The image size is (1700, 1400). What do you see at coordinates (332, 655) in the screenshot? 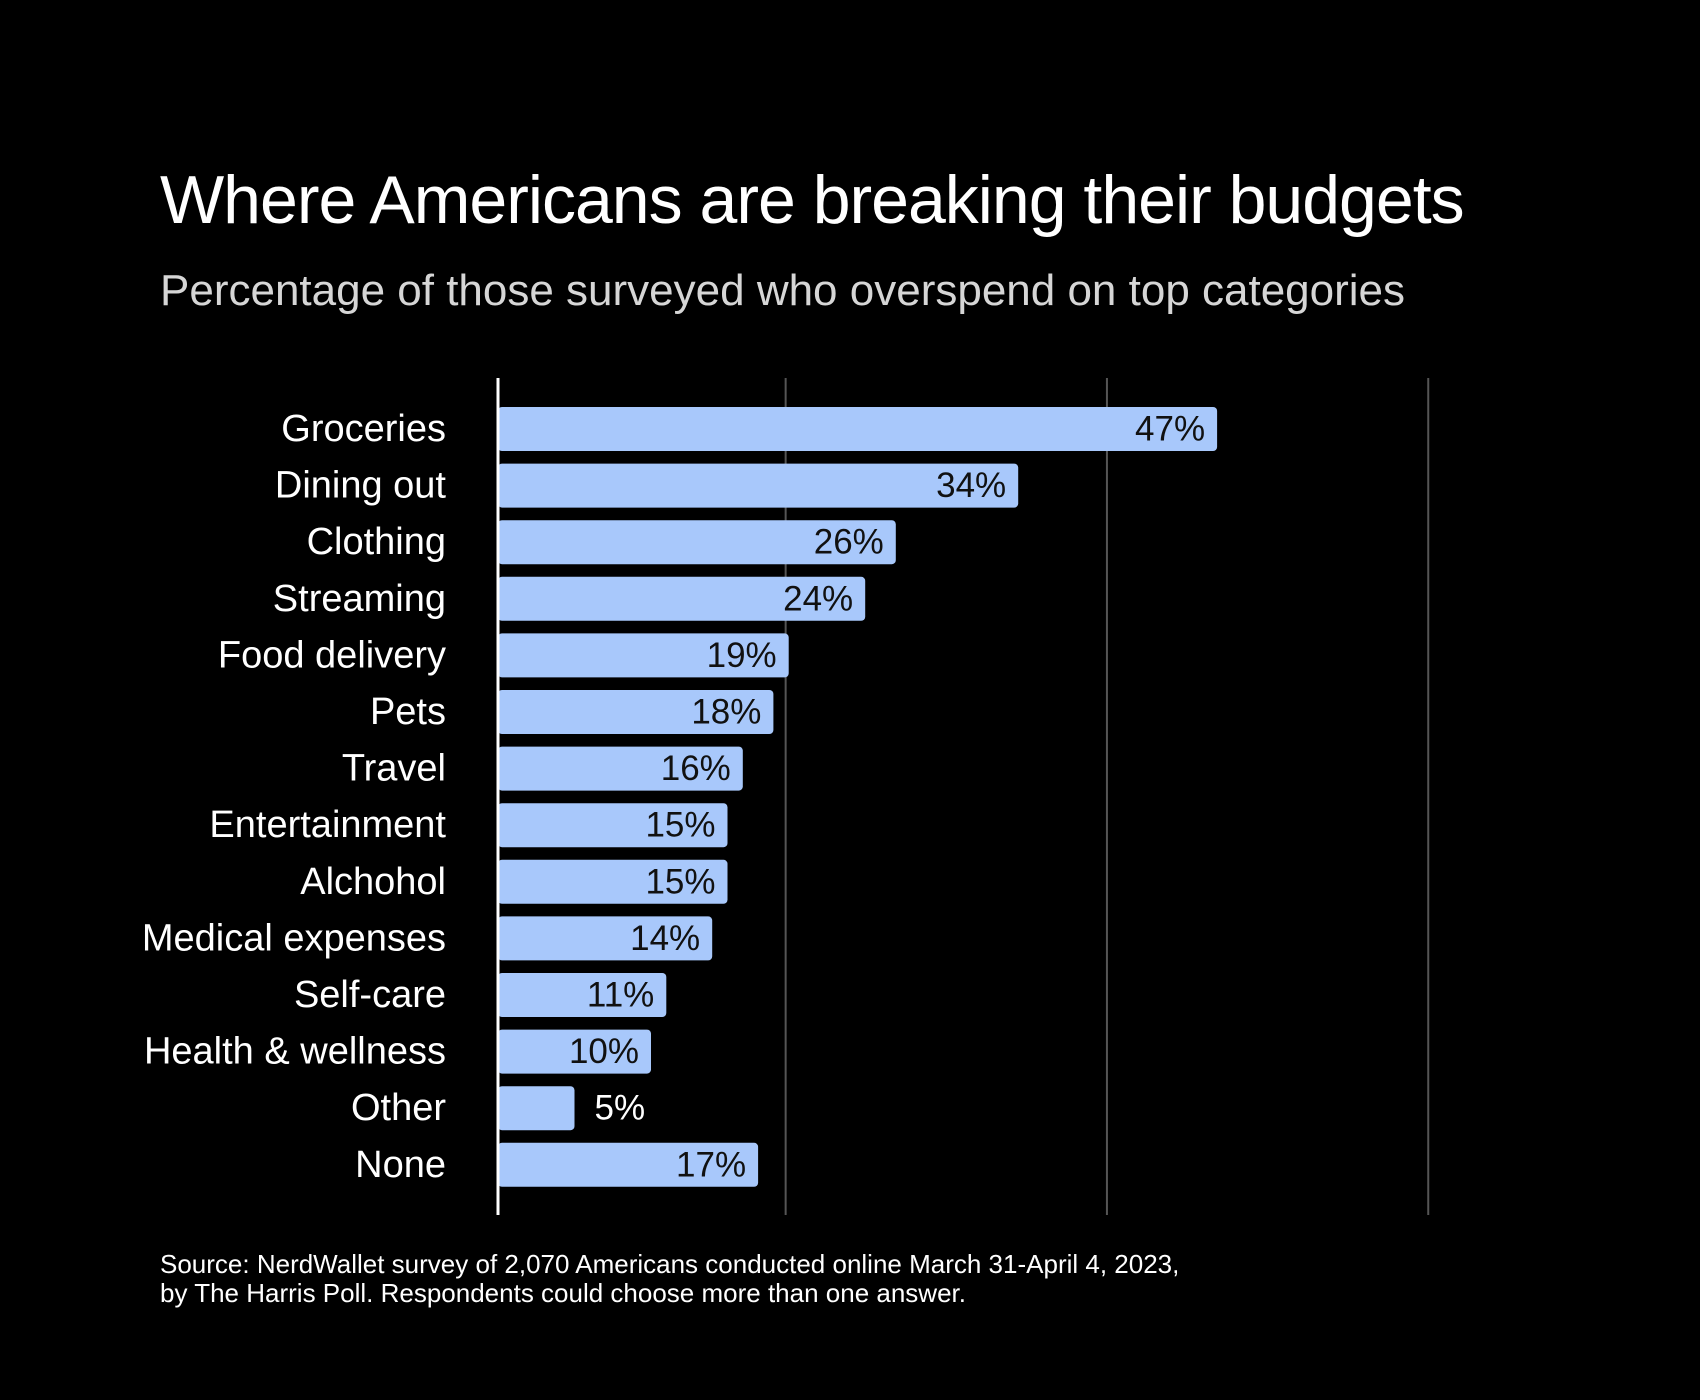
I see `category-label-4: Food delivery` at bounding box center [332, 655].